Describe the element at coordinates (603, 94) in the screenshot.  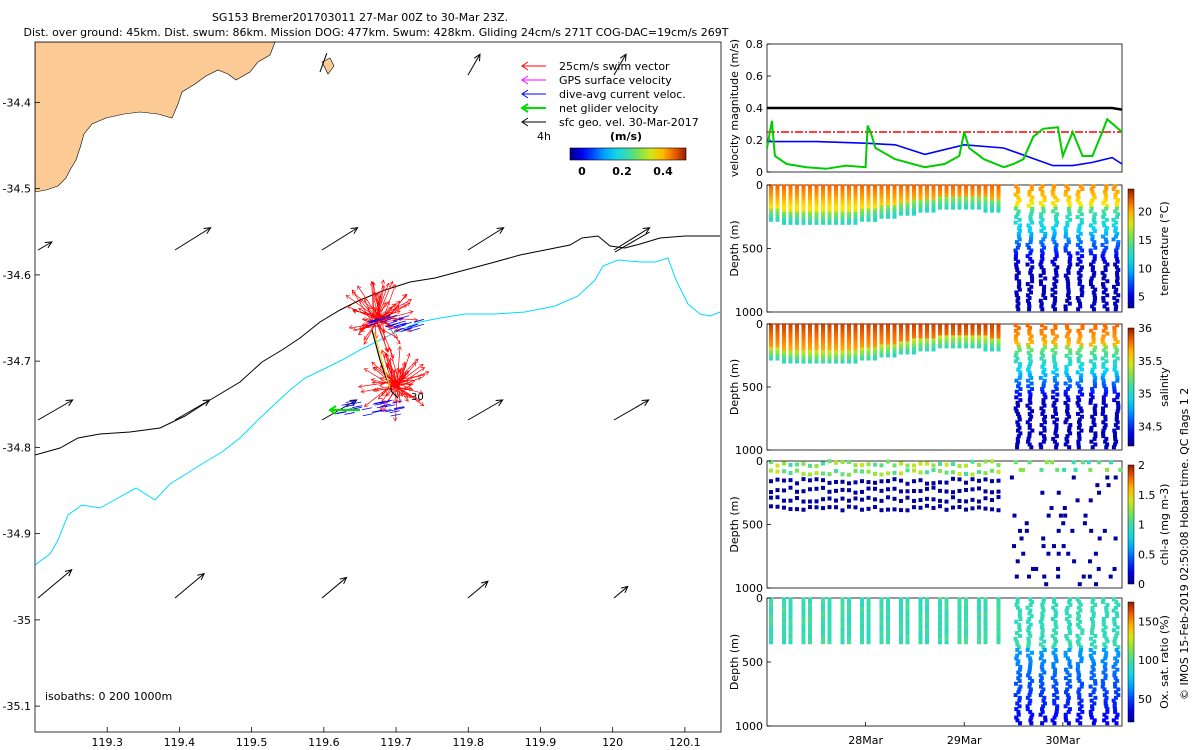
I see `legend-dive-avg: dive-avg current veloc.` at that location.